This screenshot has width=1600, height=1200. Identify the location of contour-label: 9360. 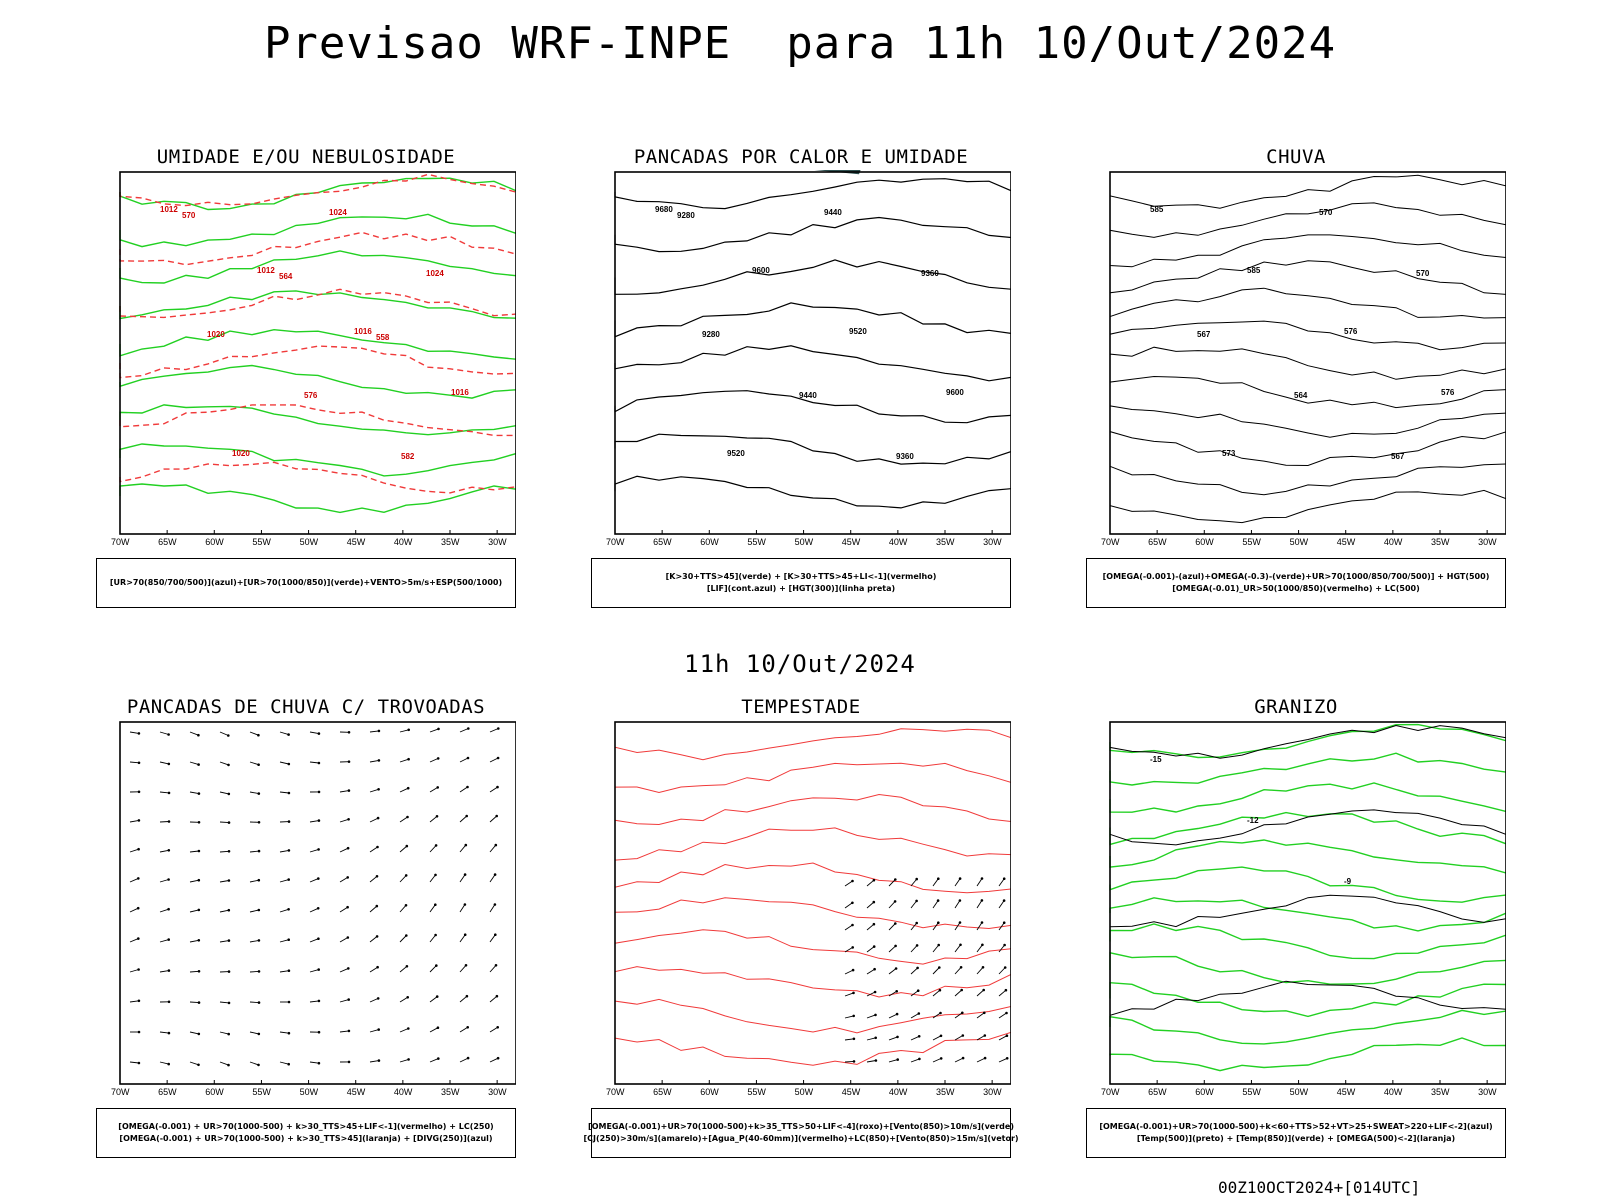
(930, 273).